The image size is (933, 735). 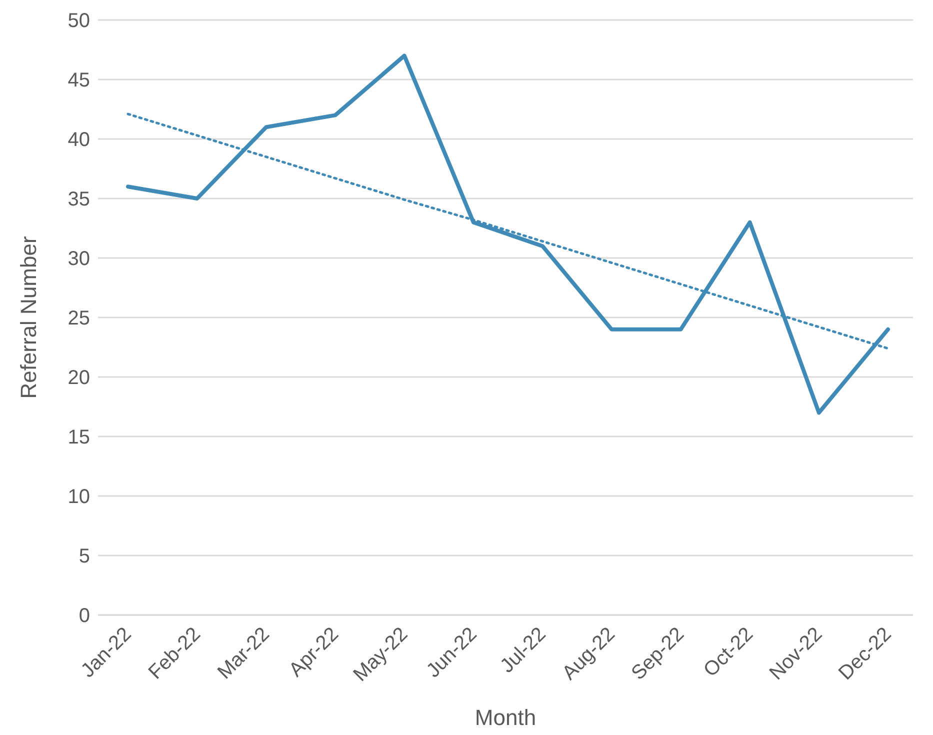 I want to click on y-tick-label: 15, so click(x=79, y=437).